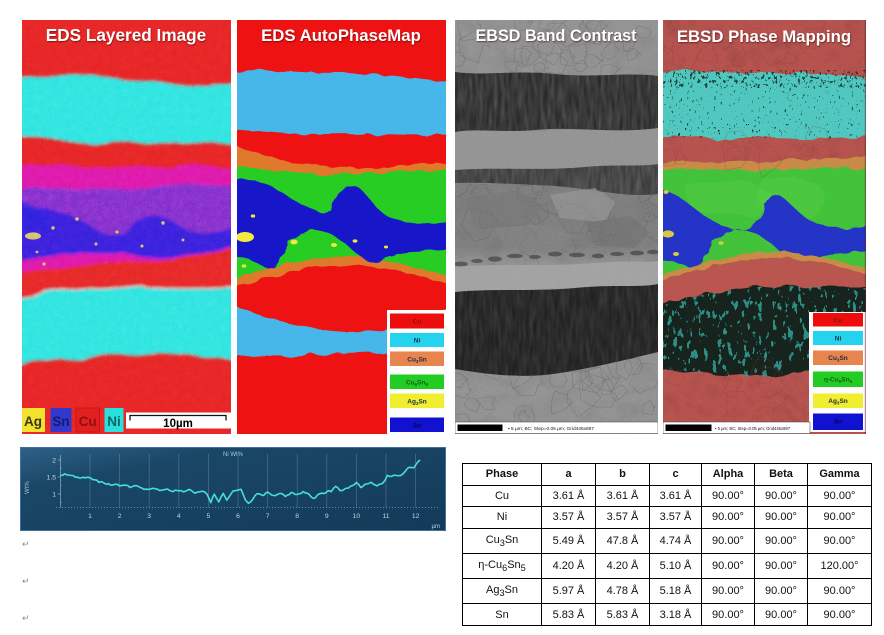 Image resolution: width=884 pixels, height=635 pixels. What do you see at coordinates (416, 516) in the screenshot?
I see `svg-text: 12` at bounding box center [416, 516].